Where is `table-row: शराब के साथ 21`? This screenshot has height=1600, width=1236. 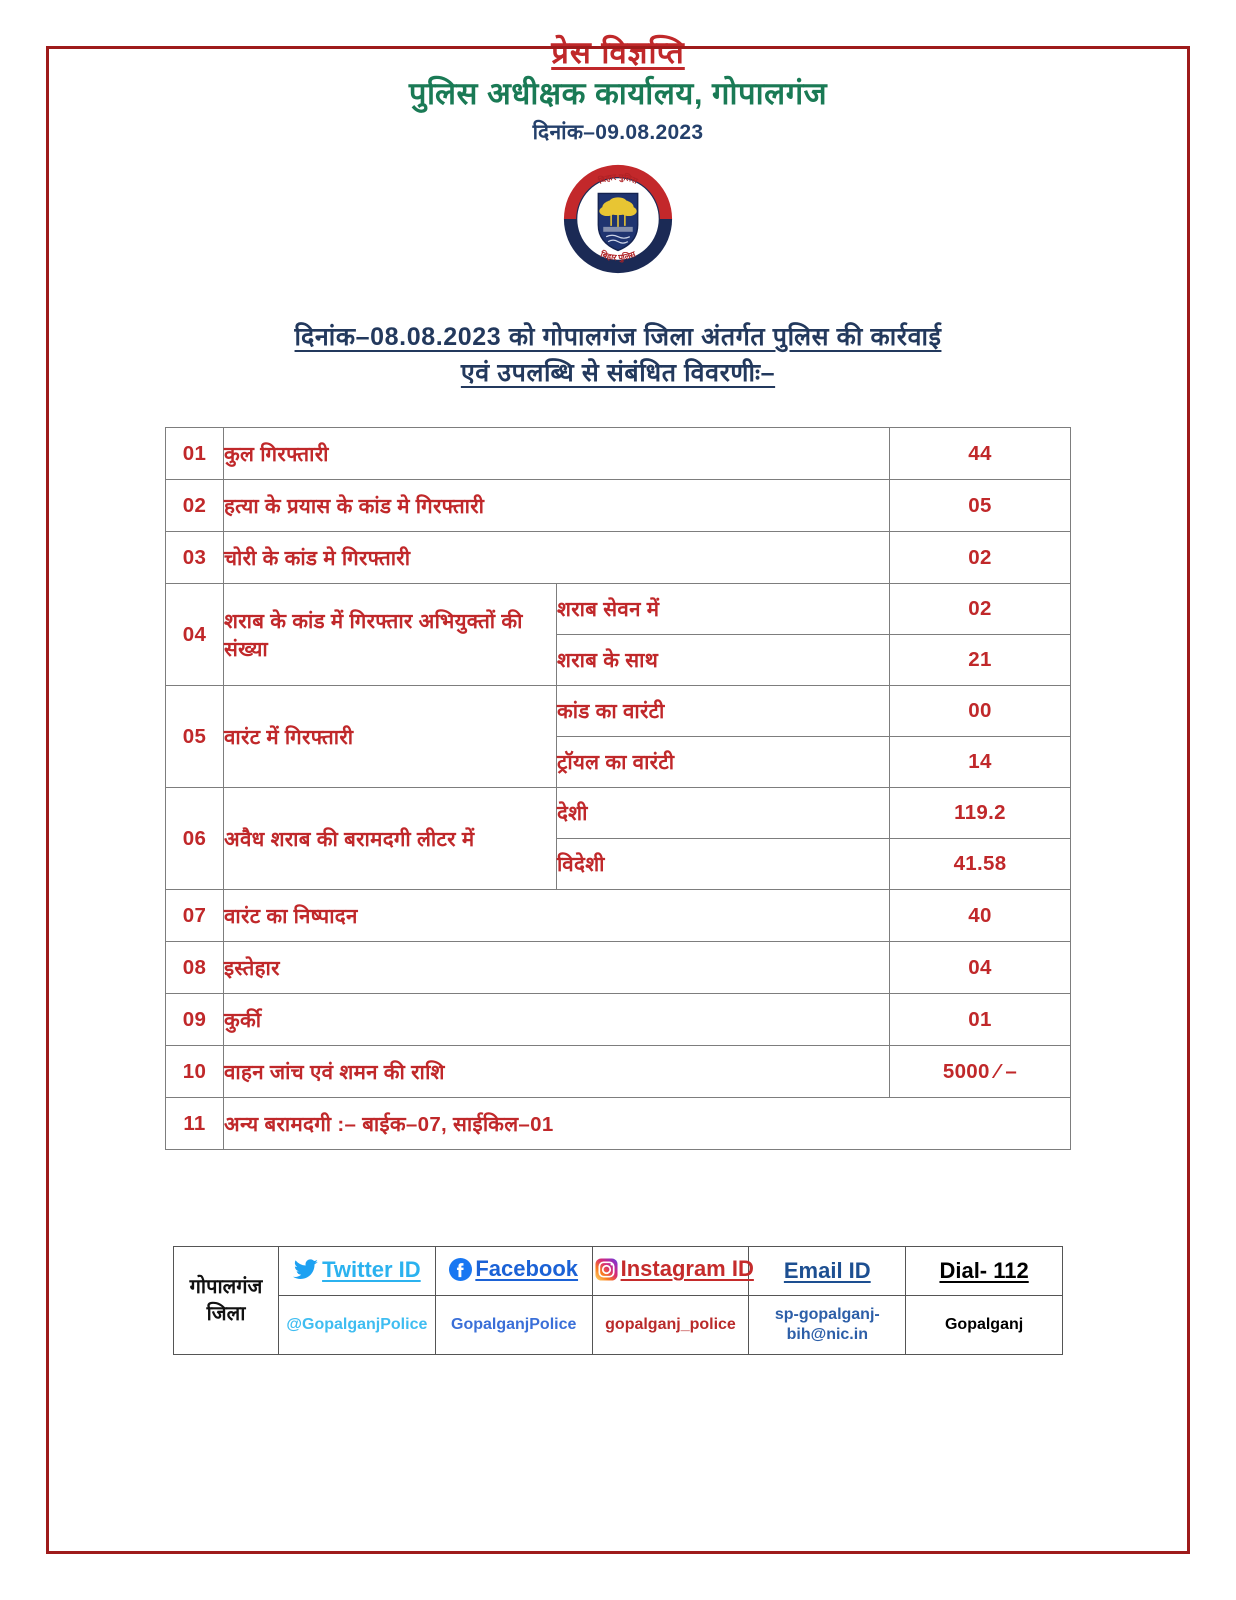 table-row: शराब के साथ 21 is located at coordinates (618, 660).